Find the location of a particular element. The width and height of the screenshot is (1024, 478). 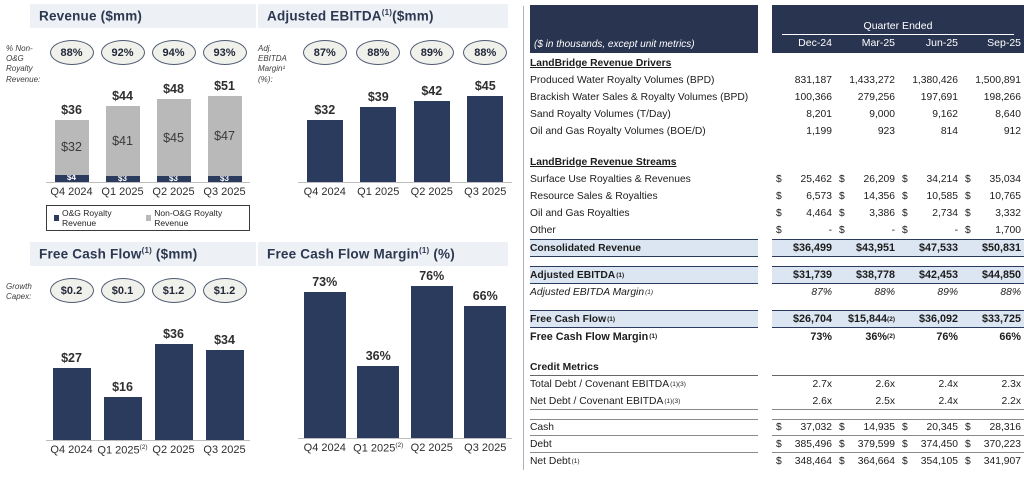

table-cell: $25,462 is located at coordinates (804, 179).